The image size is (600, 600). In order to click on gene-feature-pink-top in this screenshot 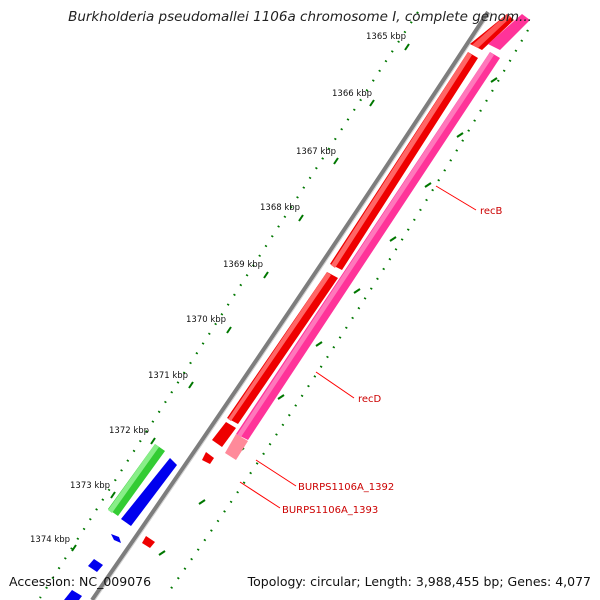, I will do `click(509, 32)`.